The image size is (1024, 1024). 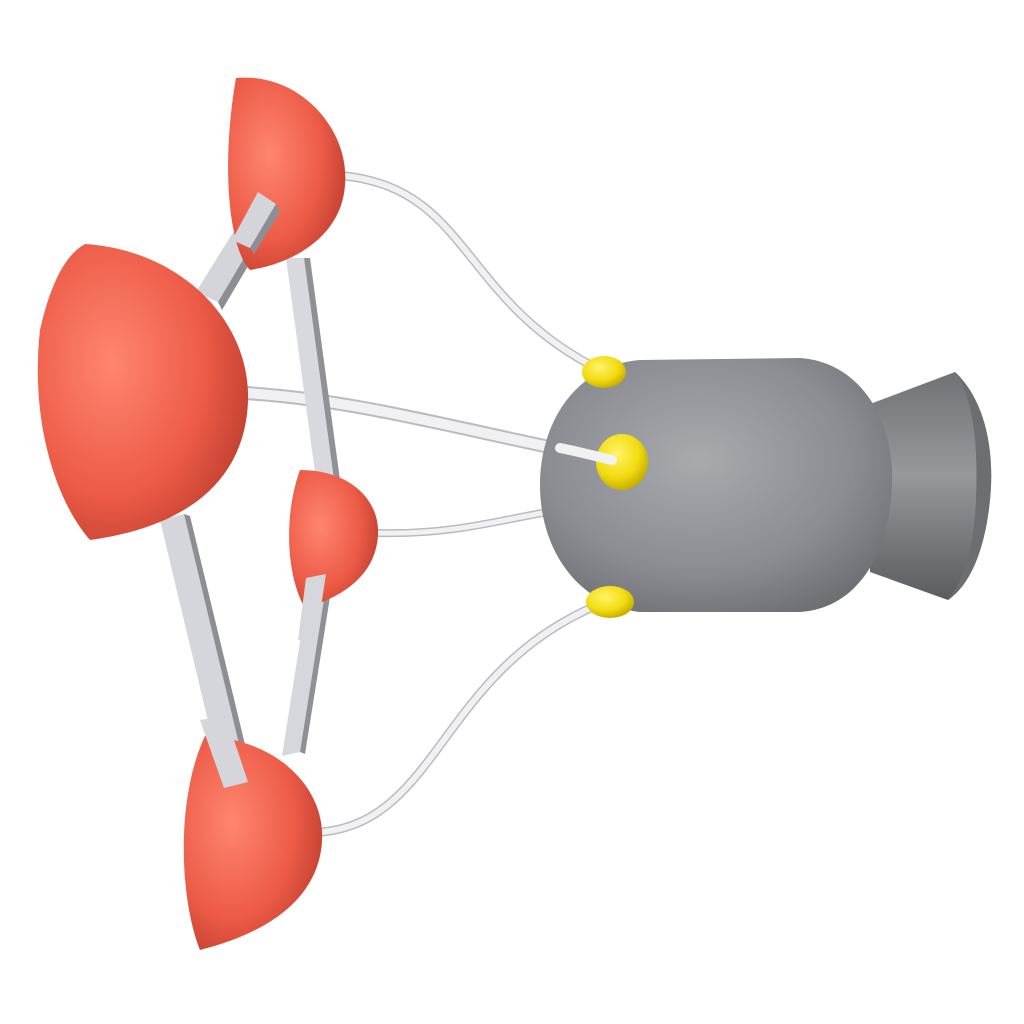 What do you see at coordinates (143, 392) in the screenshot?
I see `float-large` at bounding box center [143, 392].